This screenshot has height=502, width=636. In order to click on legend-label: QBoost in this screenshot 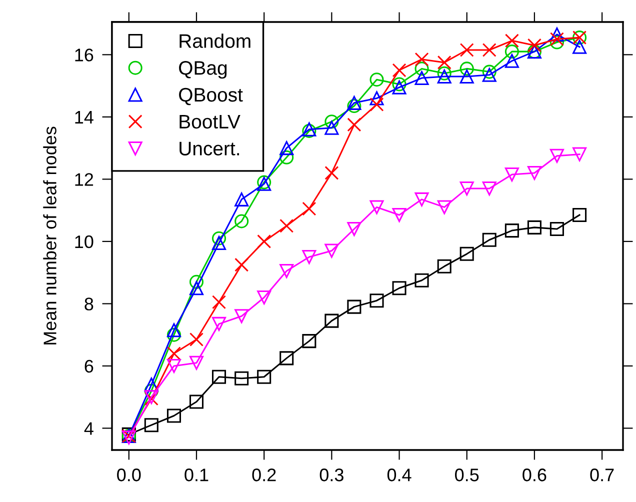, I will do `click(211, 97)`.